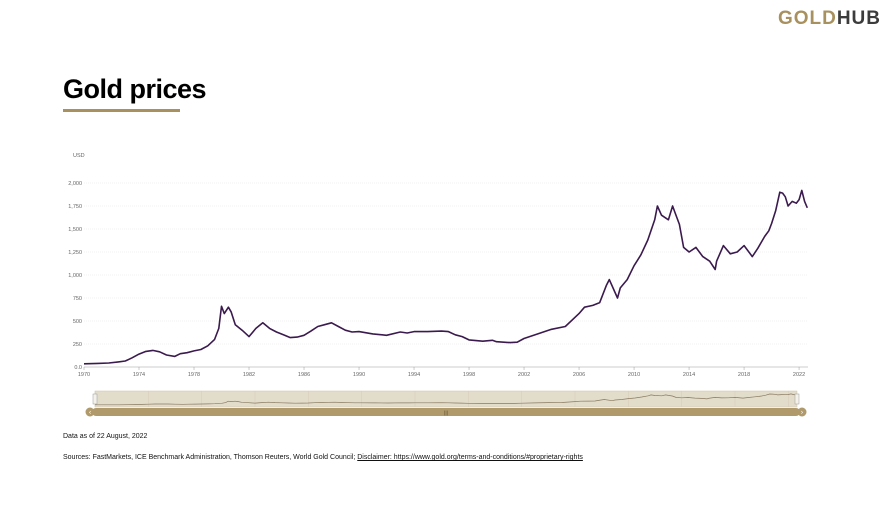  I want to click on x-tick-label: 1978, so click(194, 375).